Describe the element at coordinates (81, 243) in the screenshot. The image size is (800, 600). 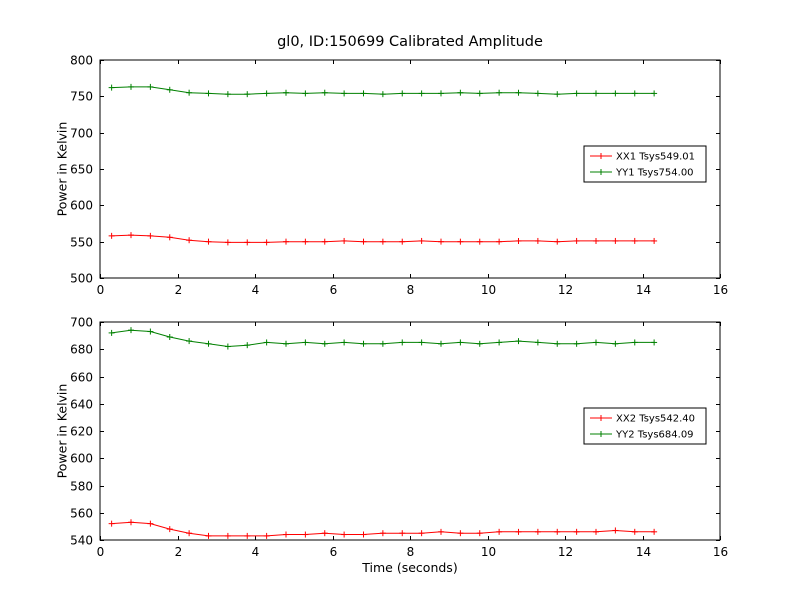
I see `top-y-tick-label: 550` at that location.